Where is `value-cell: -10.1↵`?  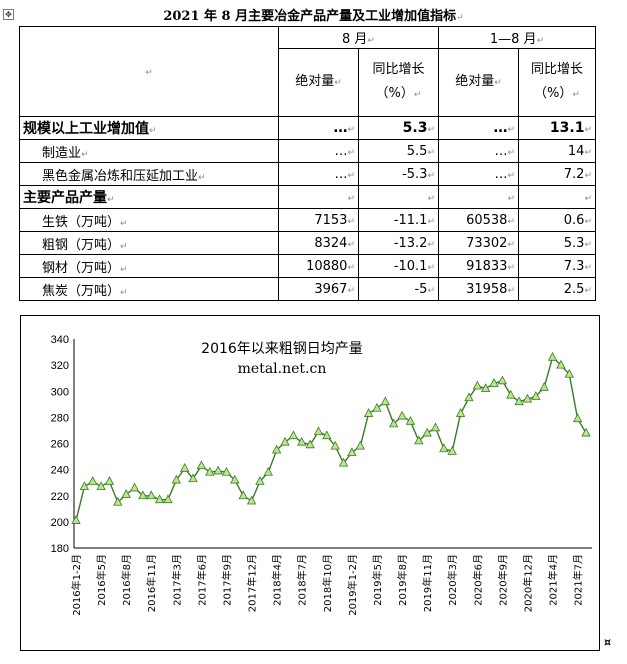 value-cell: -10.1↵ is located at coordinates (398, 266).